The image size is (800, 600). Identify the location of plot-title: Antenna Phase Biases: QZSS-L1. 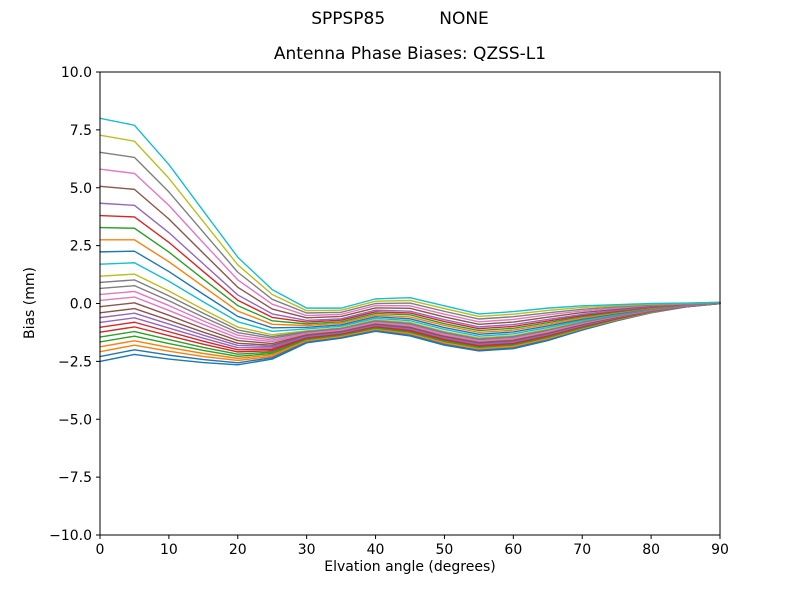
(410, 54).